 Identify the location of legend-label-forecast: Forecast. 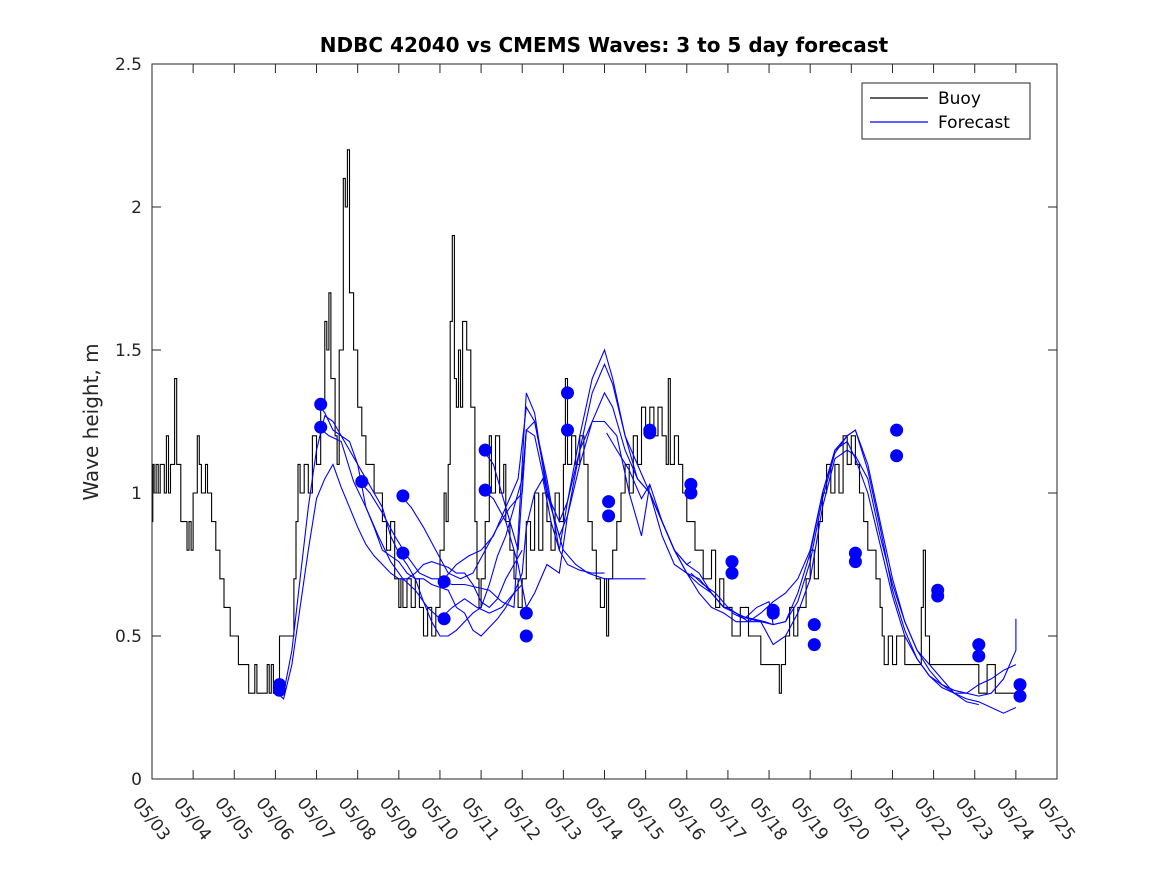
(974, 123).